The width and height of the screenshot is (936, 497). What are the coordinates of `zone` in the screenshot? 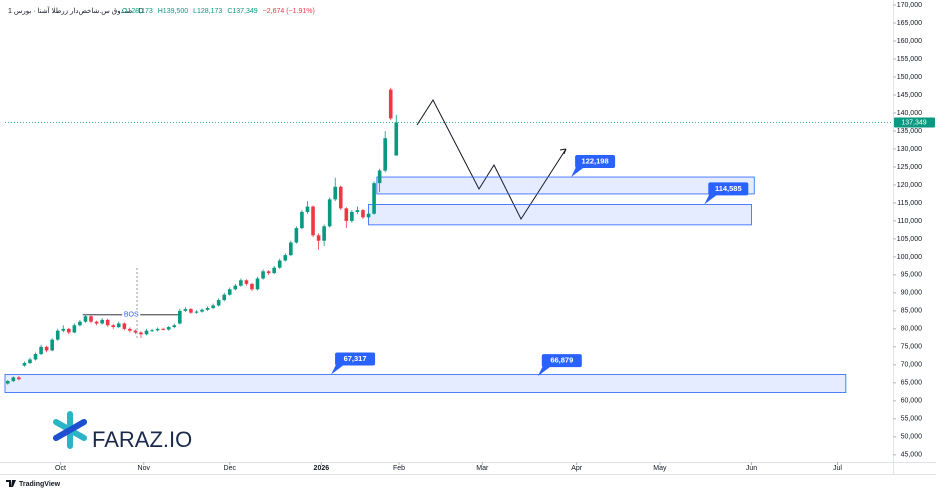 It's located at (425, 383).